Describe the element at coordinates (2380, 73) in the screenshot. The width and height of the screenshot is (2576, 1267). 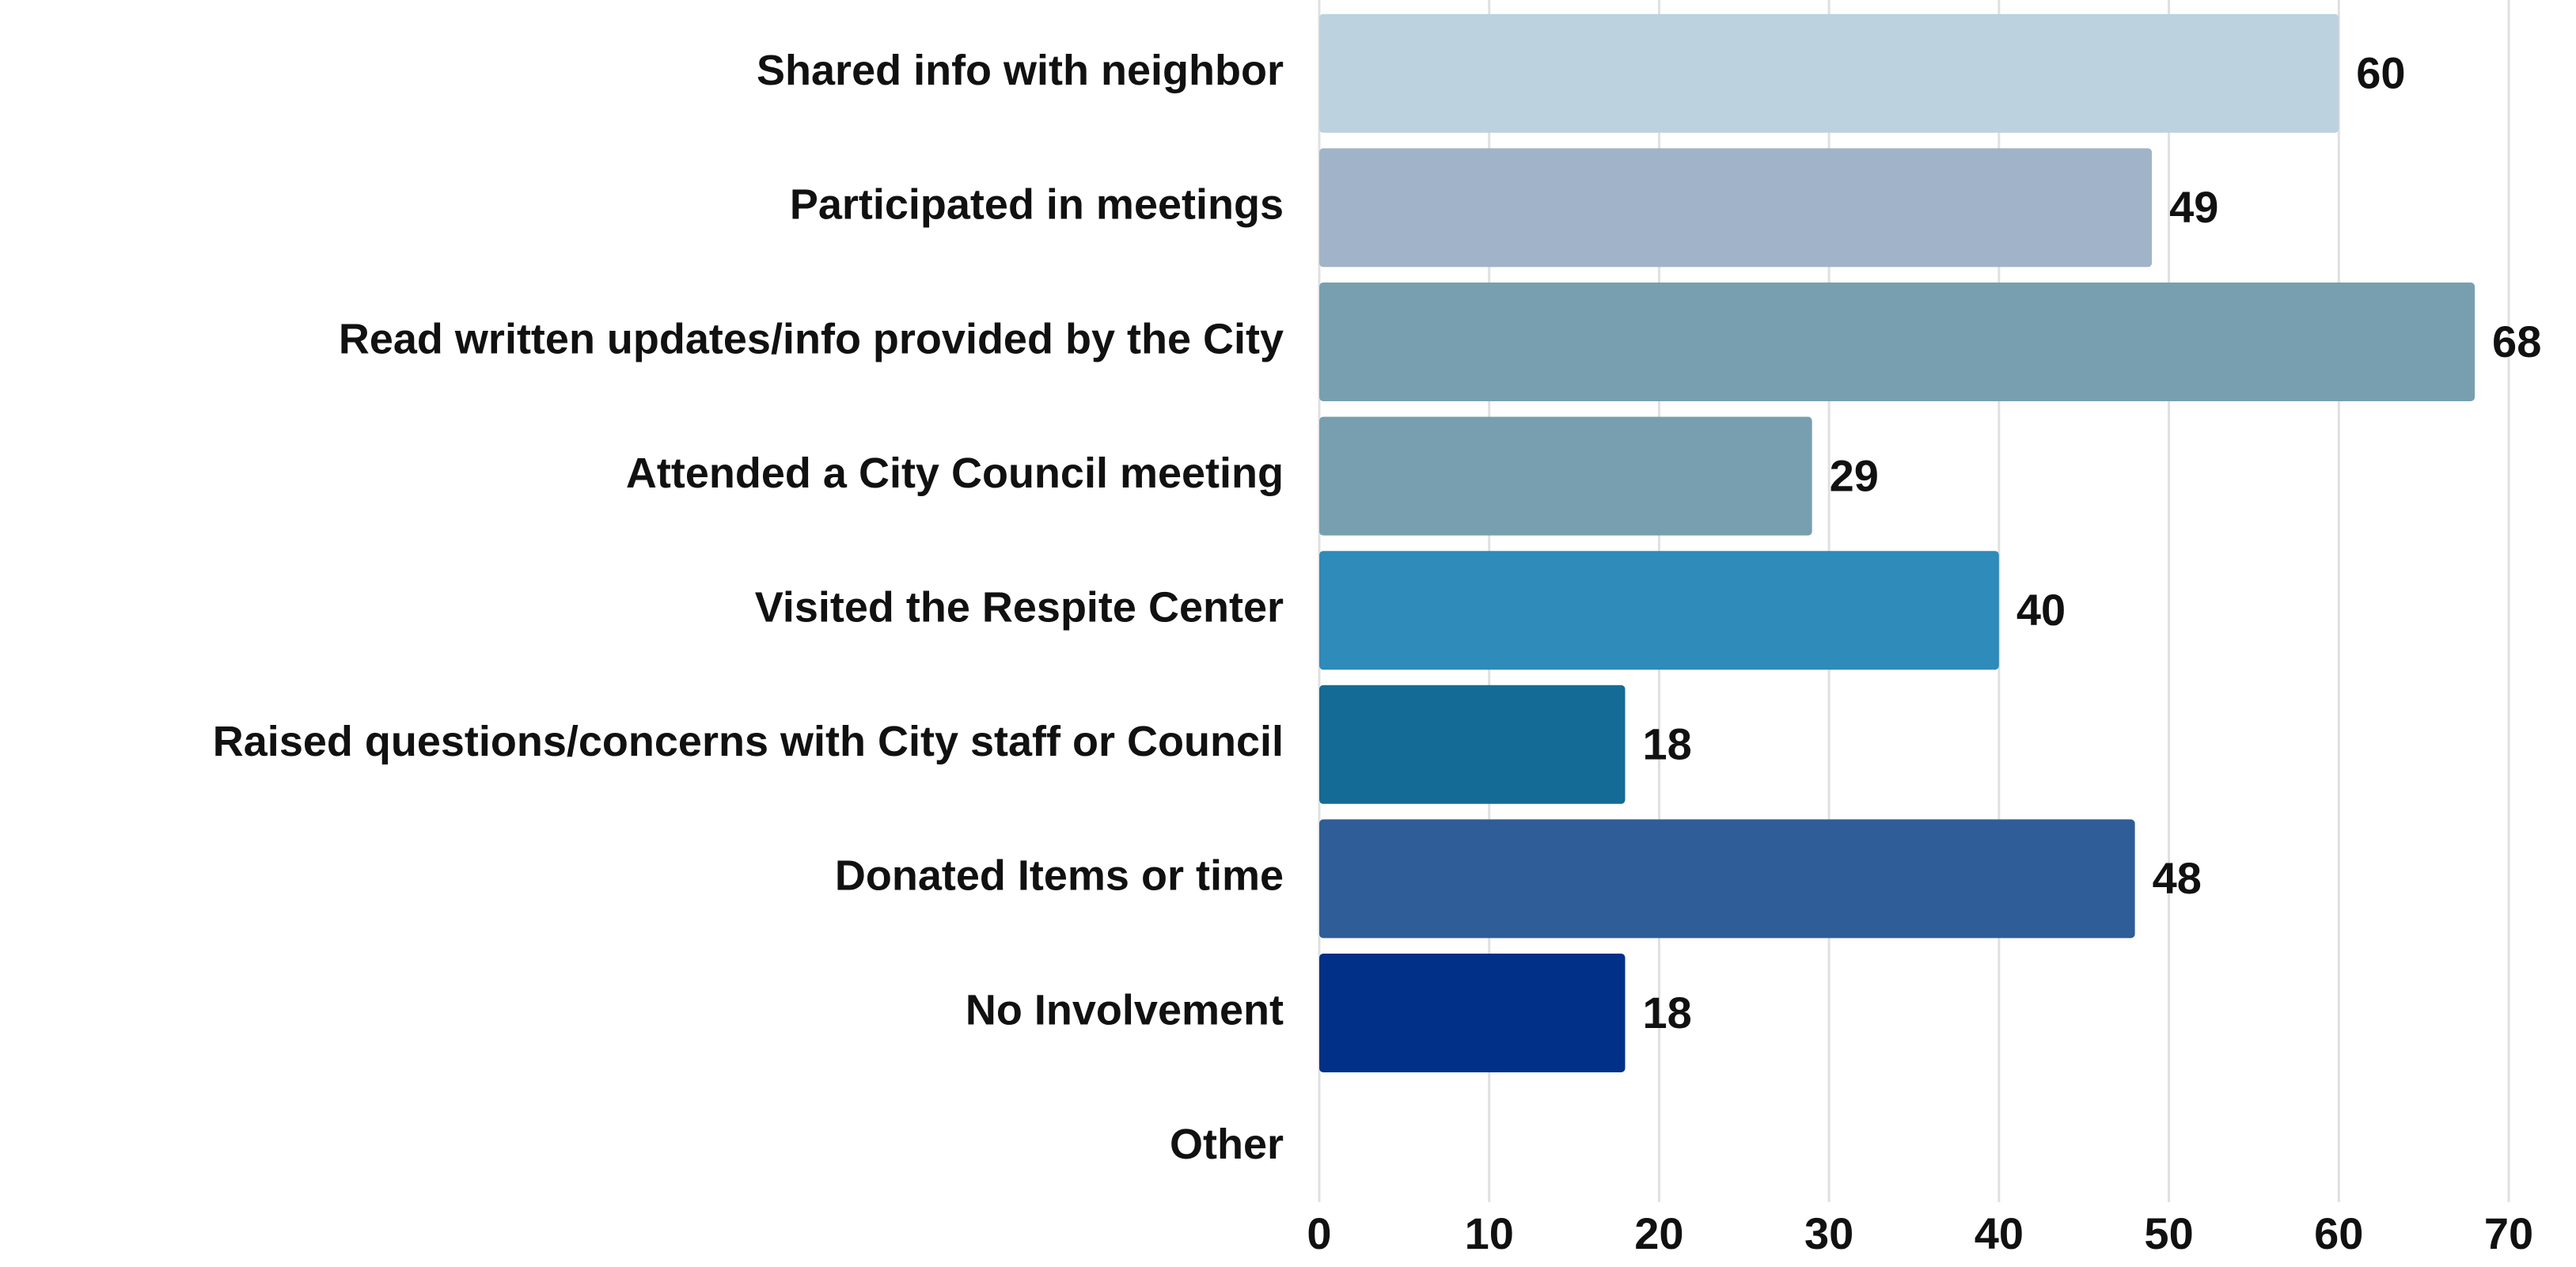
I see `value-label: 60` at that location.